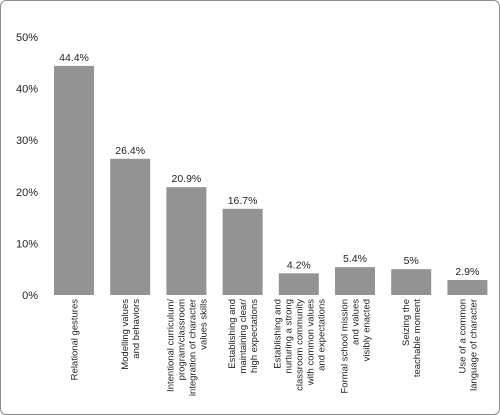 The image size is (500, 415). Describe the element at coordinates (27, 141) in the screenshot. I see `y-tick-label: 30%` at that location.